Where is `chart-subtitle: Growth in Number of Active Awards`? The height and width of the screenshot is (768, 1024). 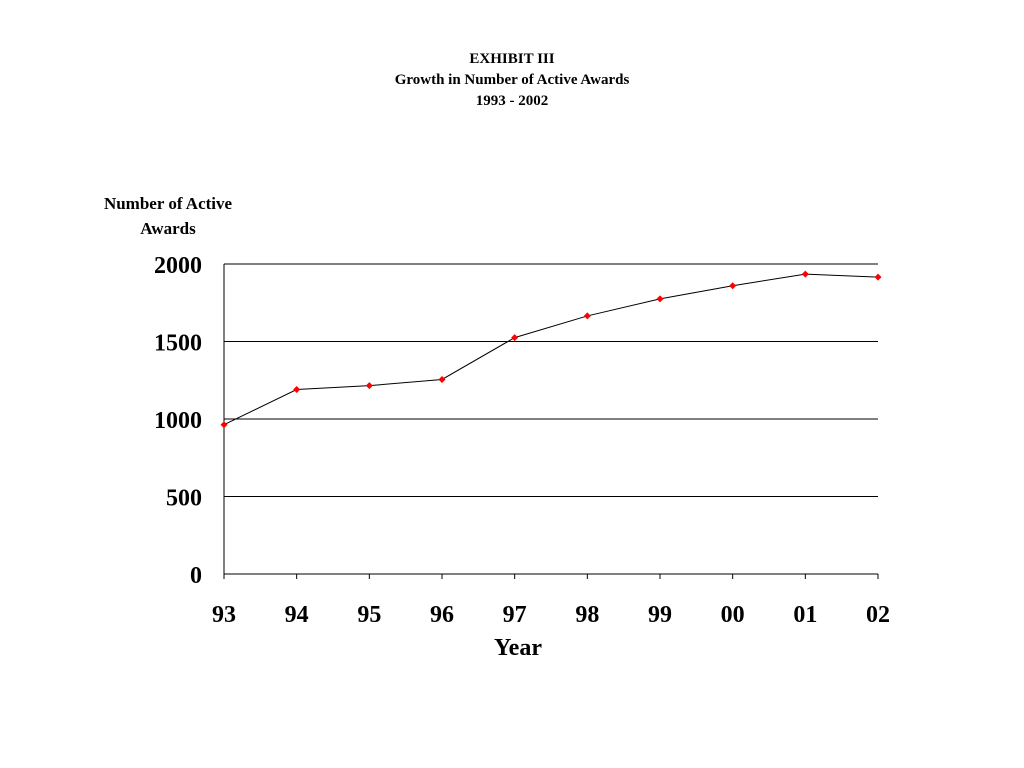
chart-subtitle: Growth in Number of Active Awards is located at coordinates (512, 80).